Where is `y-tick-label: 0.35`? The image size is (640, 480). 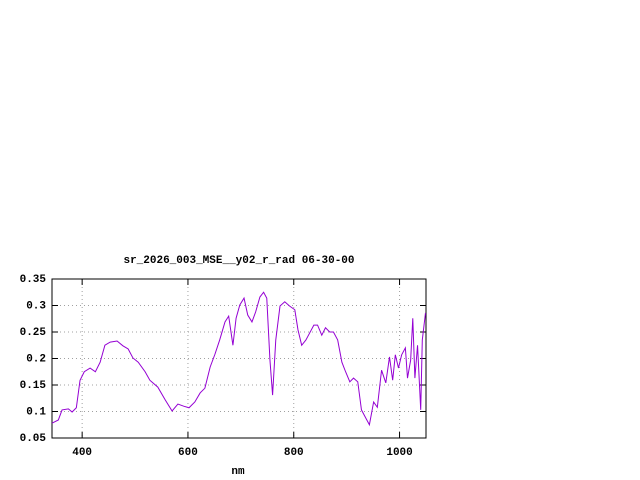
y-tick-label: 0.35 is located at coordinates (33, 280).